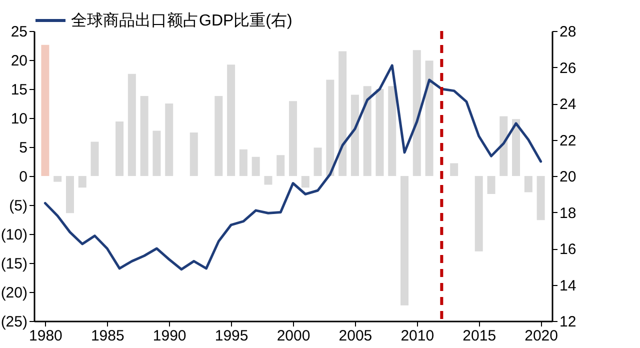  Describe the element at coordinates (293, 336) in the screenshot. I see `x-tick-label: 2000` at that location.